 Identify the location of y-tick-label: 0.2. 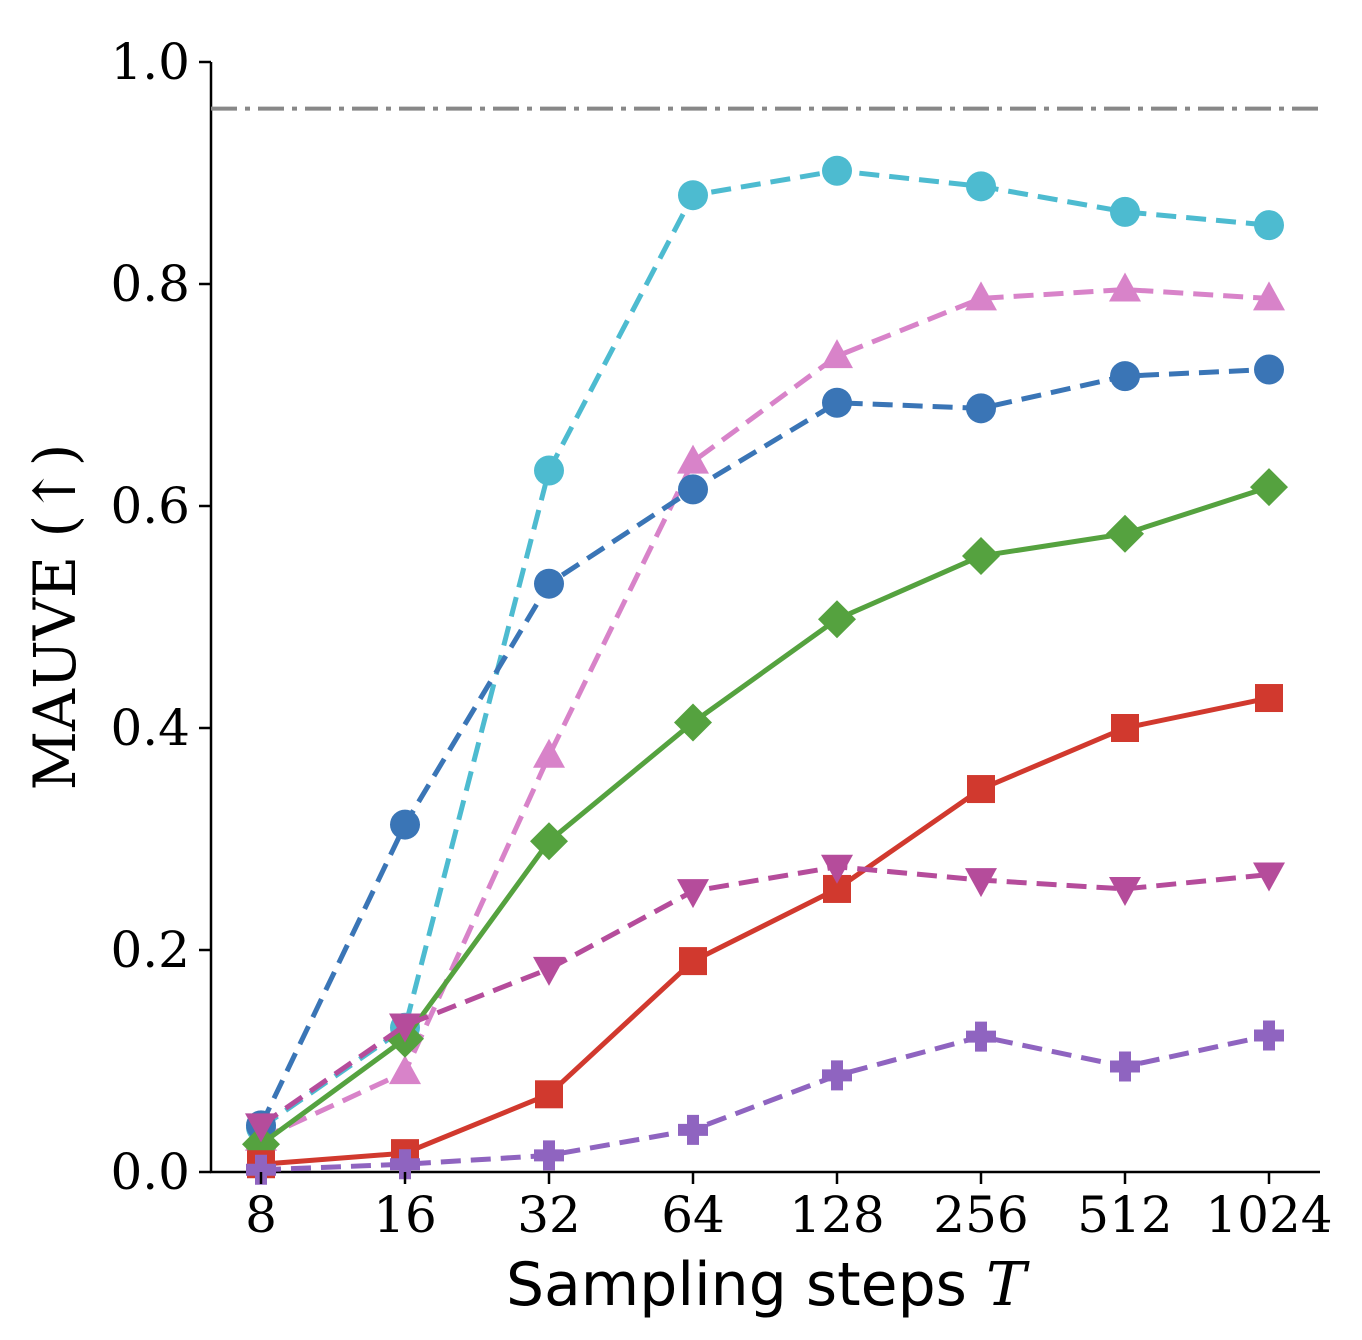
(150, 950).